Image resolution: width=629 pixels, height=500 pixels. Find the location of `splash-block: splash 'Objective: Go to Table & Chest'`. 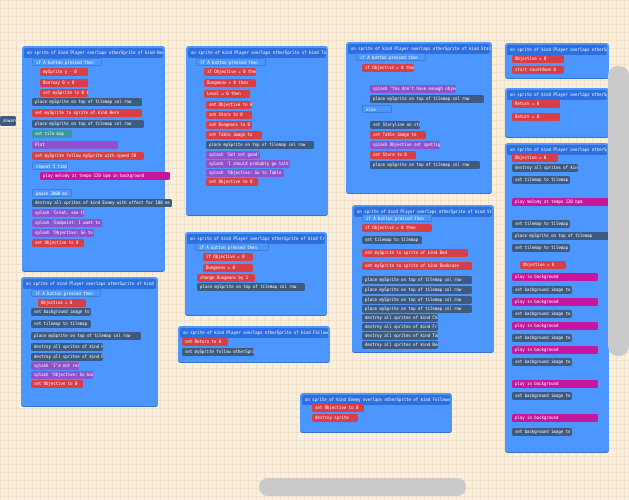

splash-block: splash 'Objective: Go to Table & Chest' is located at coordinates (245, 173).